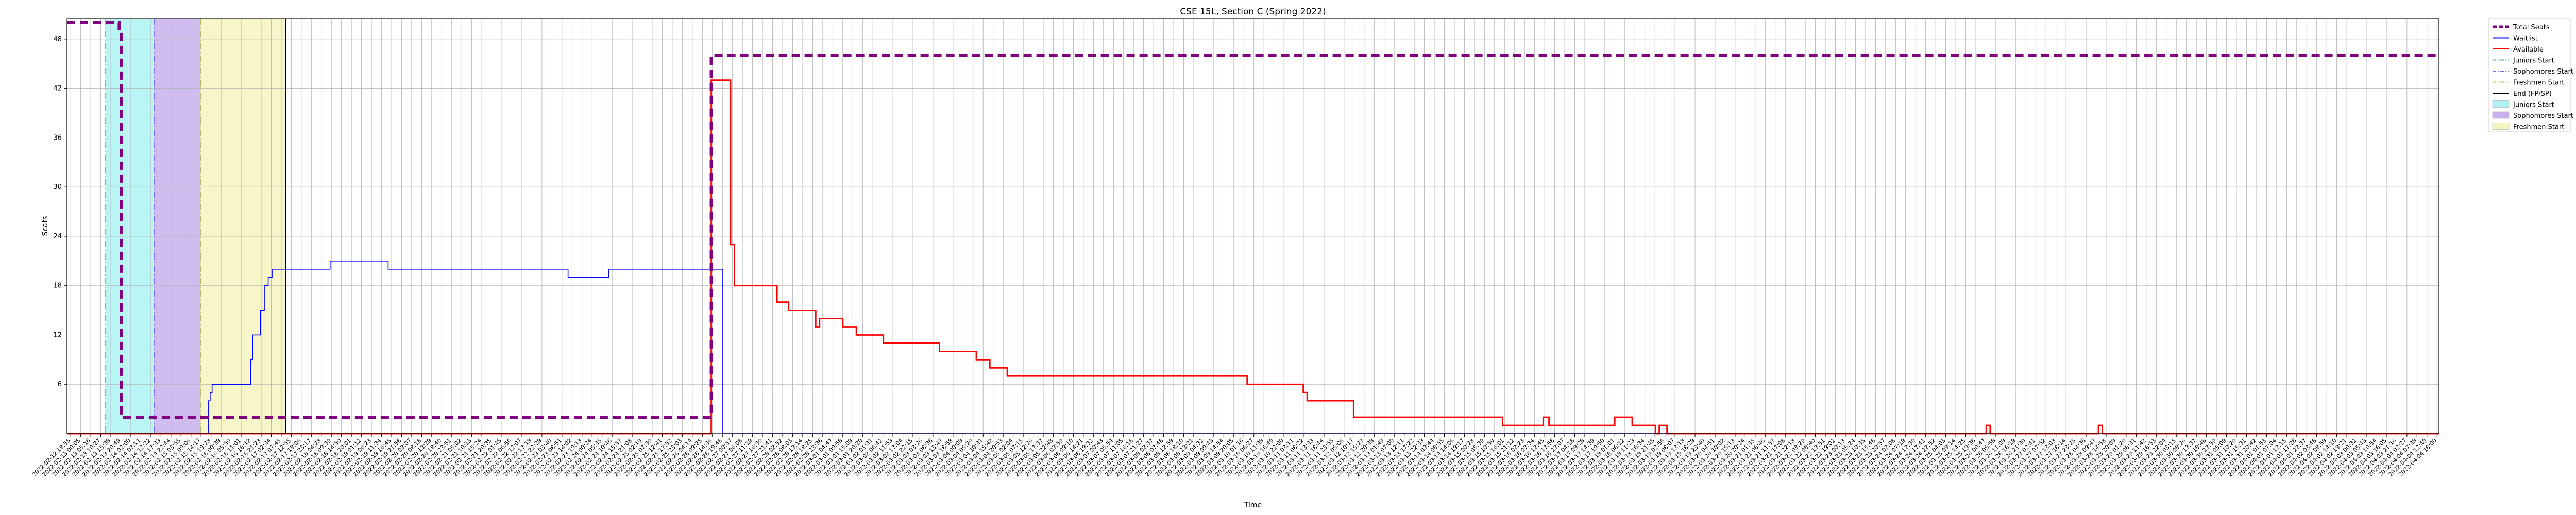  I want to click on y-axis-ticks: 6 12 18 24 30 36 42 48, so click(60, 212).